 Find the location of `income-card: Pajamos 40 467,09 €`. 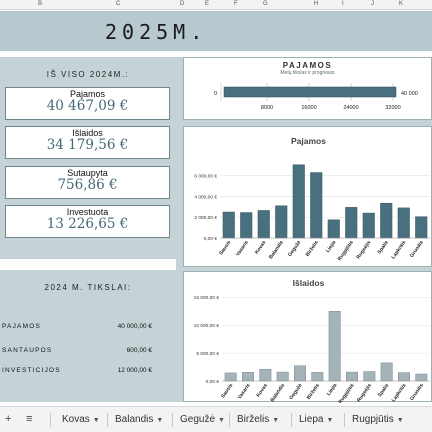

income-card: Pajamos 40 467,09 € is located at coordinates (87, 103).